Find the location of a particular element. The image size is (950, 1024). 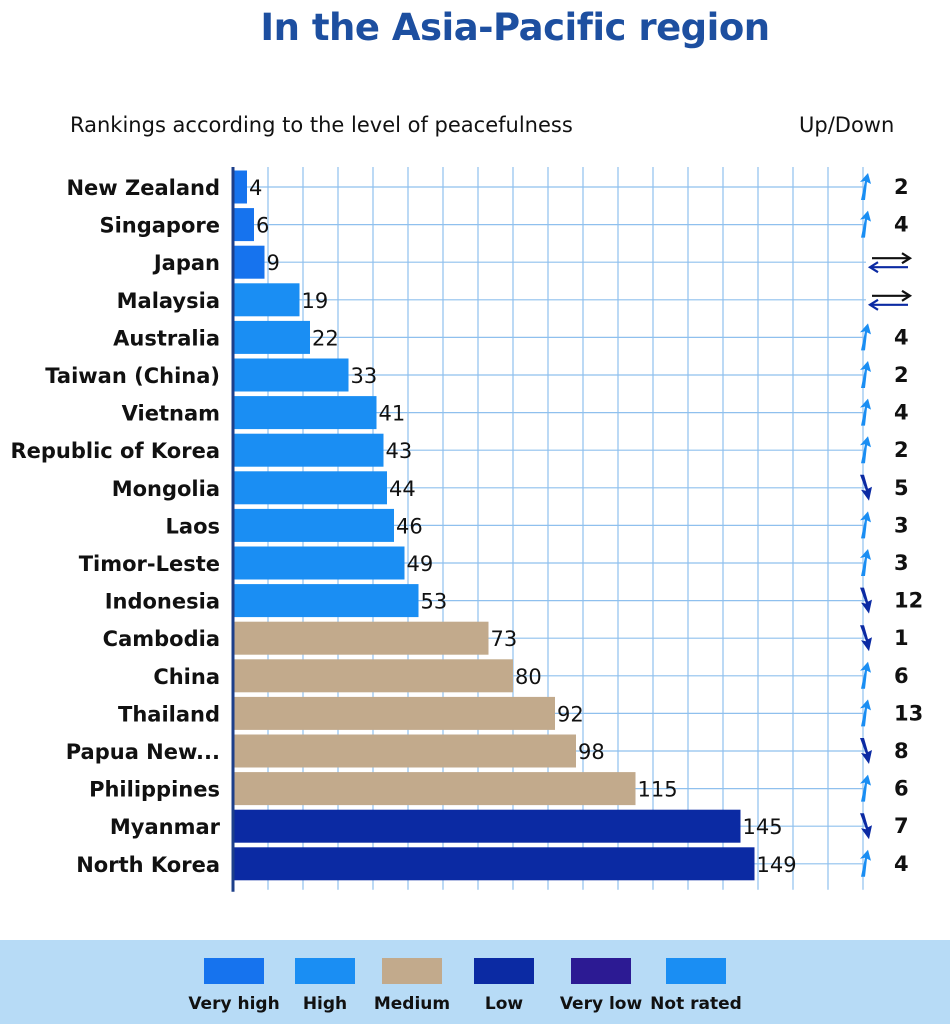

category-label: North Korea is located at coordinates (148, 865).